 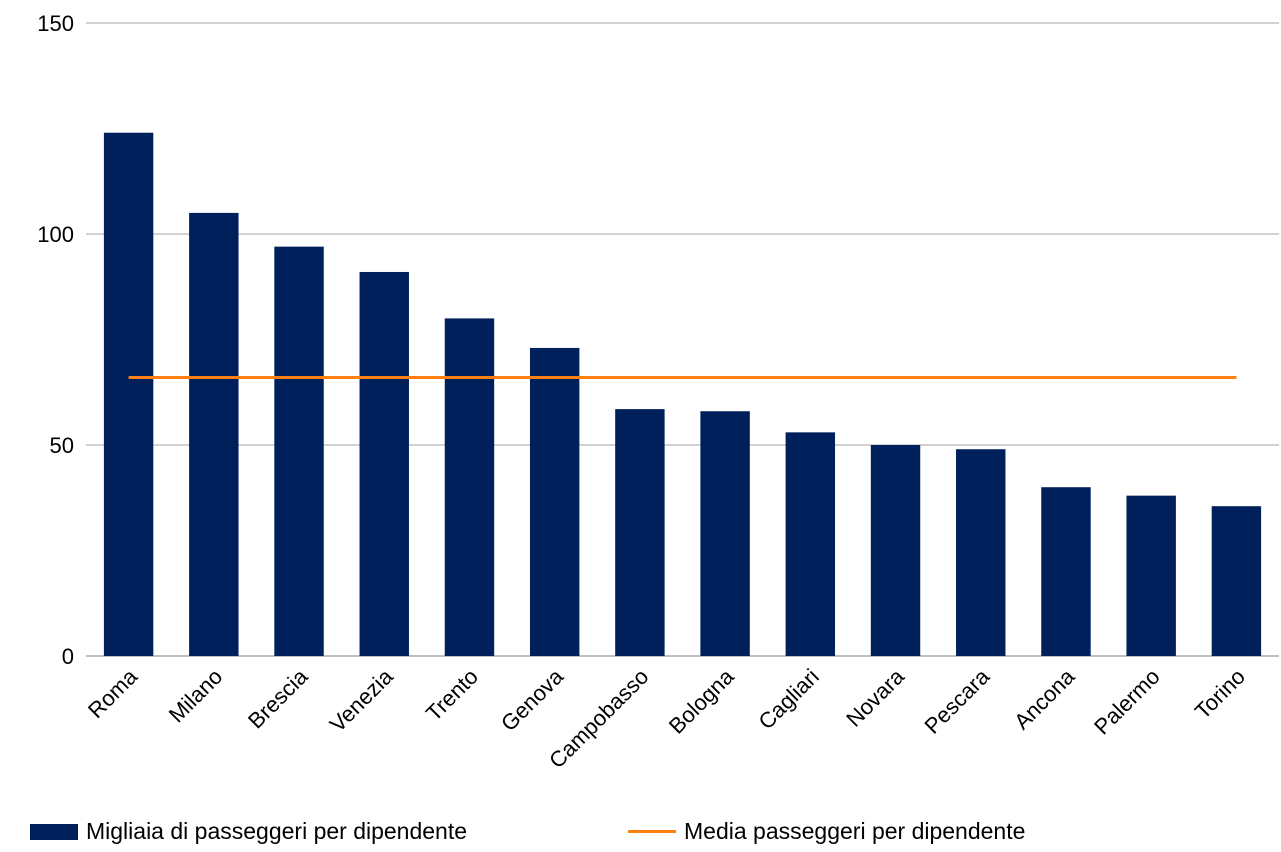 I want to click on legend-swatch-bar, so click(x=54, y=831).